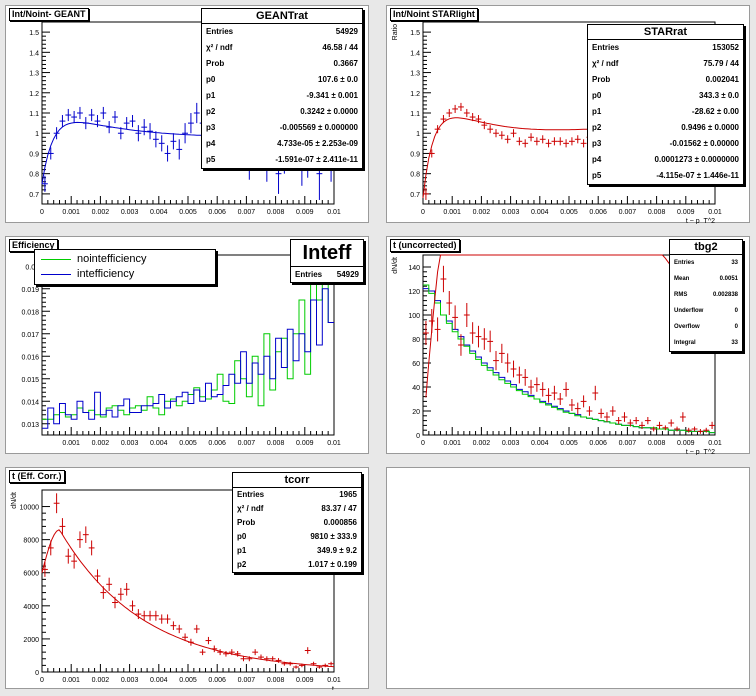 Image resolution: width=756 pixels, height=696 pixels. Describe the element at coordinates (31, 640) in the screenshot. I see `y-tick-label: 2000` at that location.